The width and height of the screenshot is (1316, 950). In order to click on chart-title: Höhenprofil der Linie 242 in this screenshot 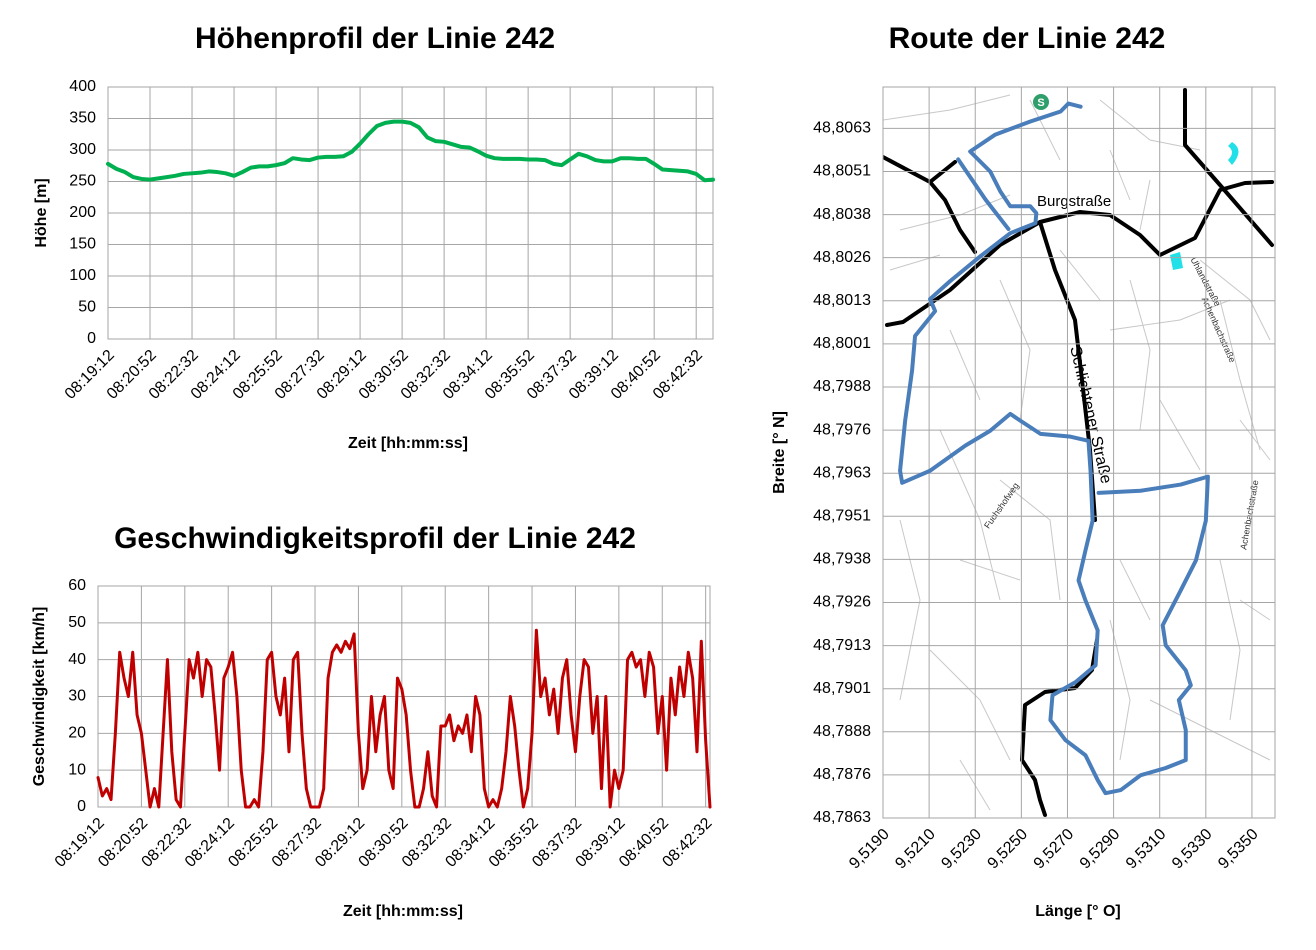, I will do `click(375, 38)`.